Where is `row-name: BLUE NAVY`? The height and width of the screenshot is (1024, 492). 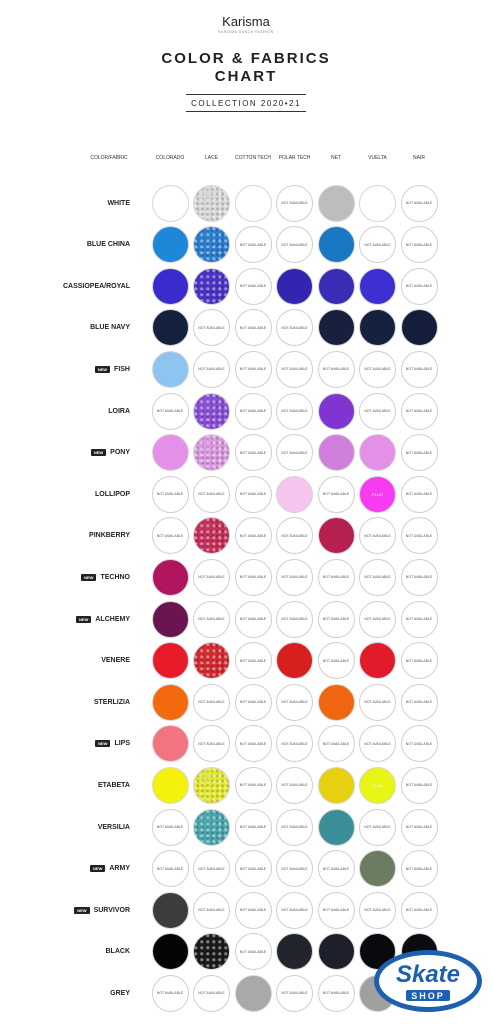
row-name: BLUE NAVY is located at coordinates (110, 328).